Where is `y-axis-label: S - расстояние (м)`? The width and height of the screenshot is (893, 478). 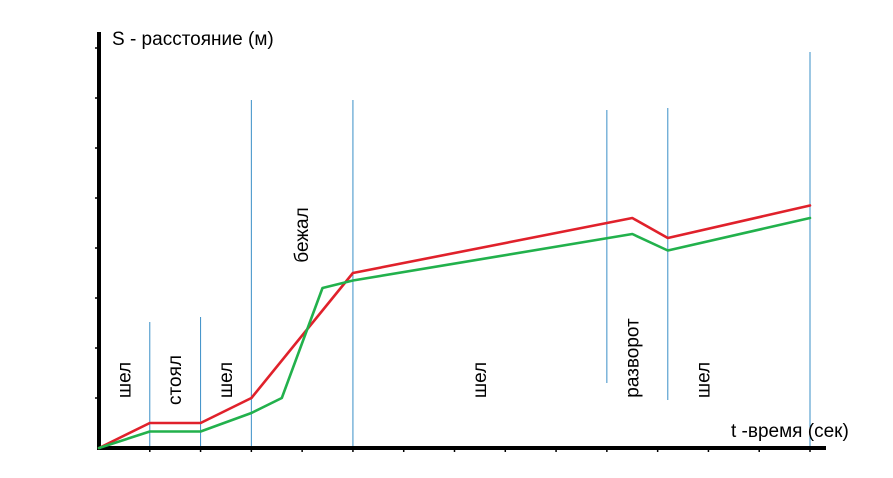
y-axis-label: S - расстояние (м) is located at coordinates (193, 39).